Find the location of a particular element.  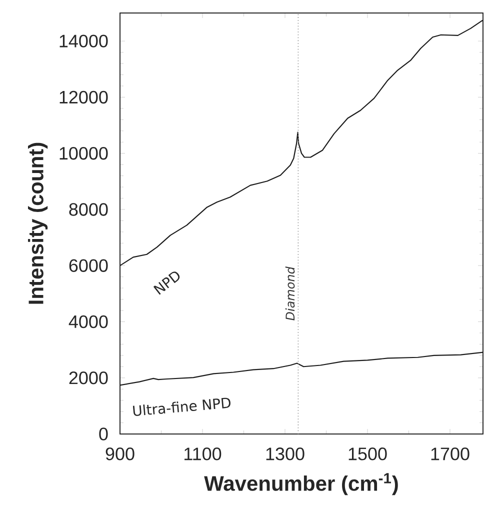

y-axis-title: Intensity (count) is located at coordinates (38, 223).